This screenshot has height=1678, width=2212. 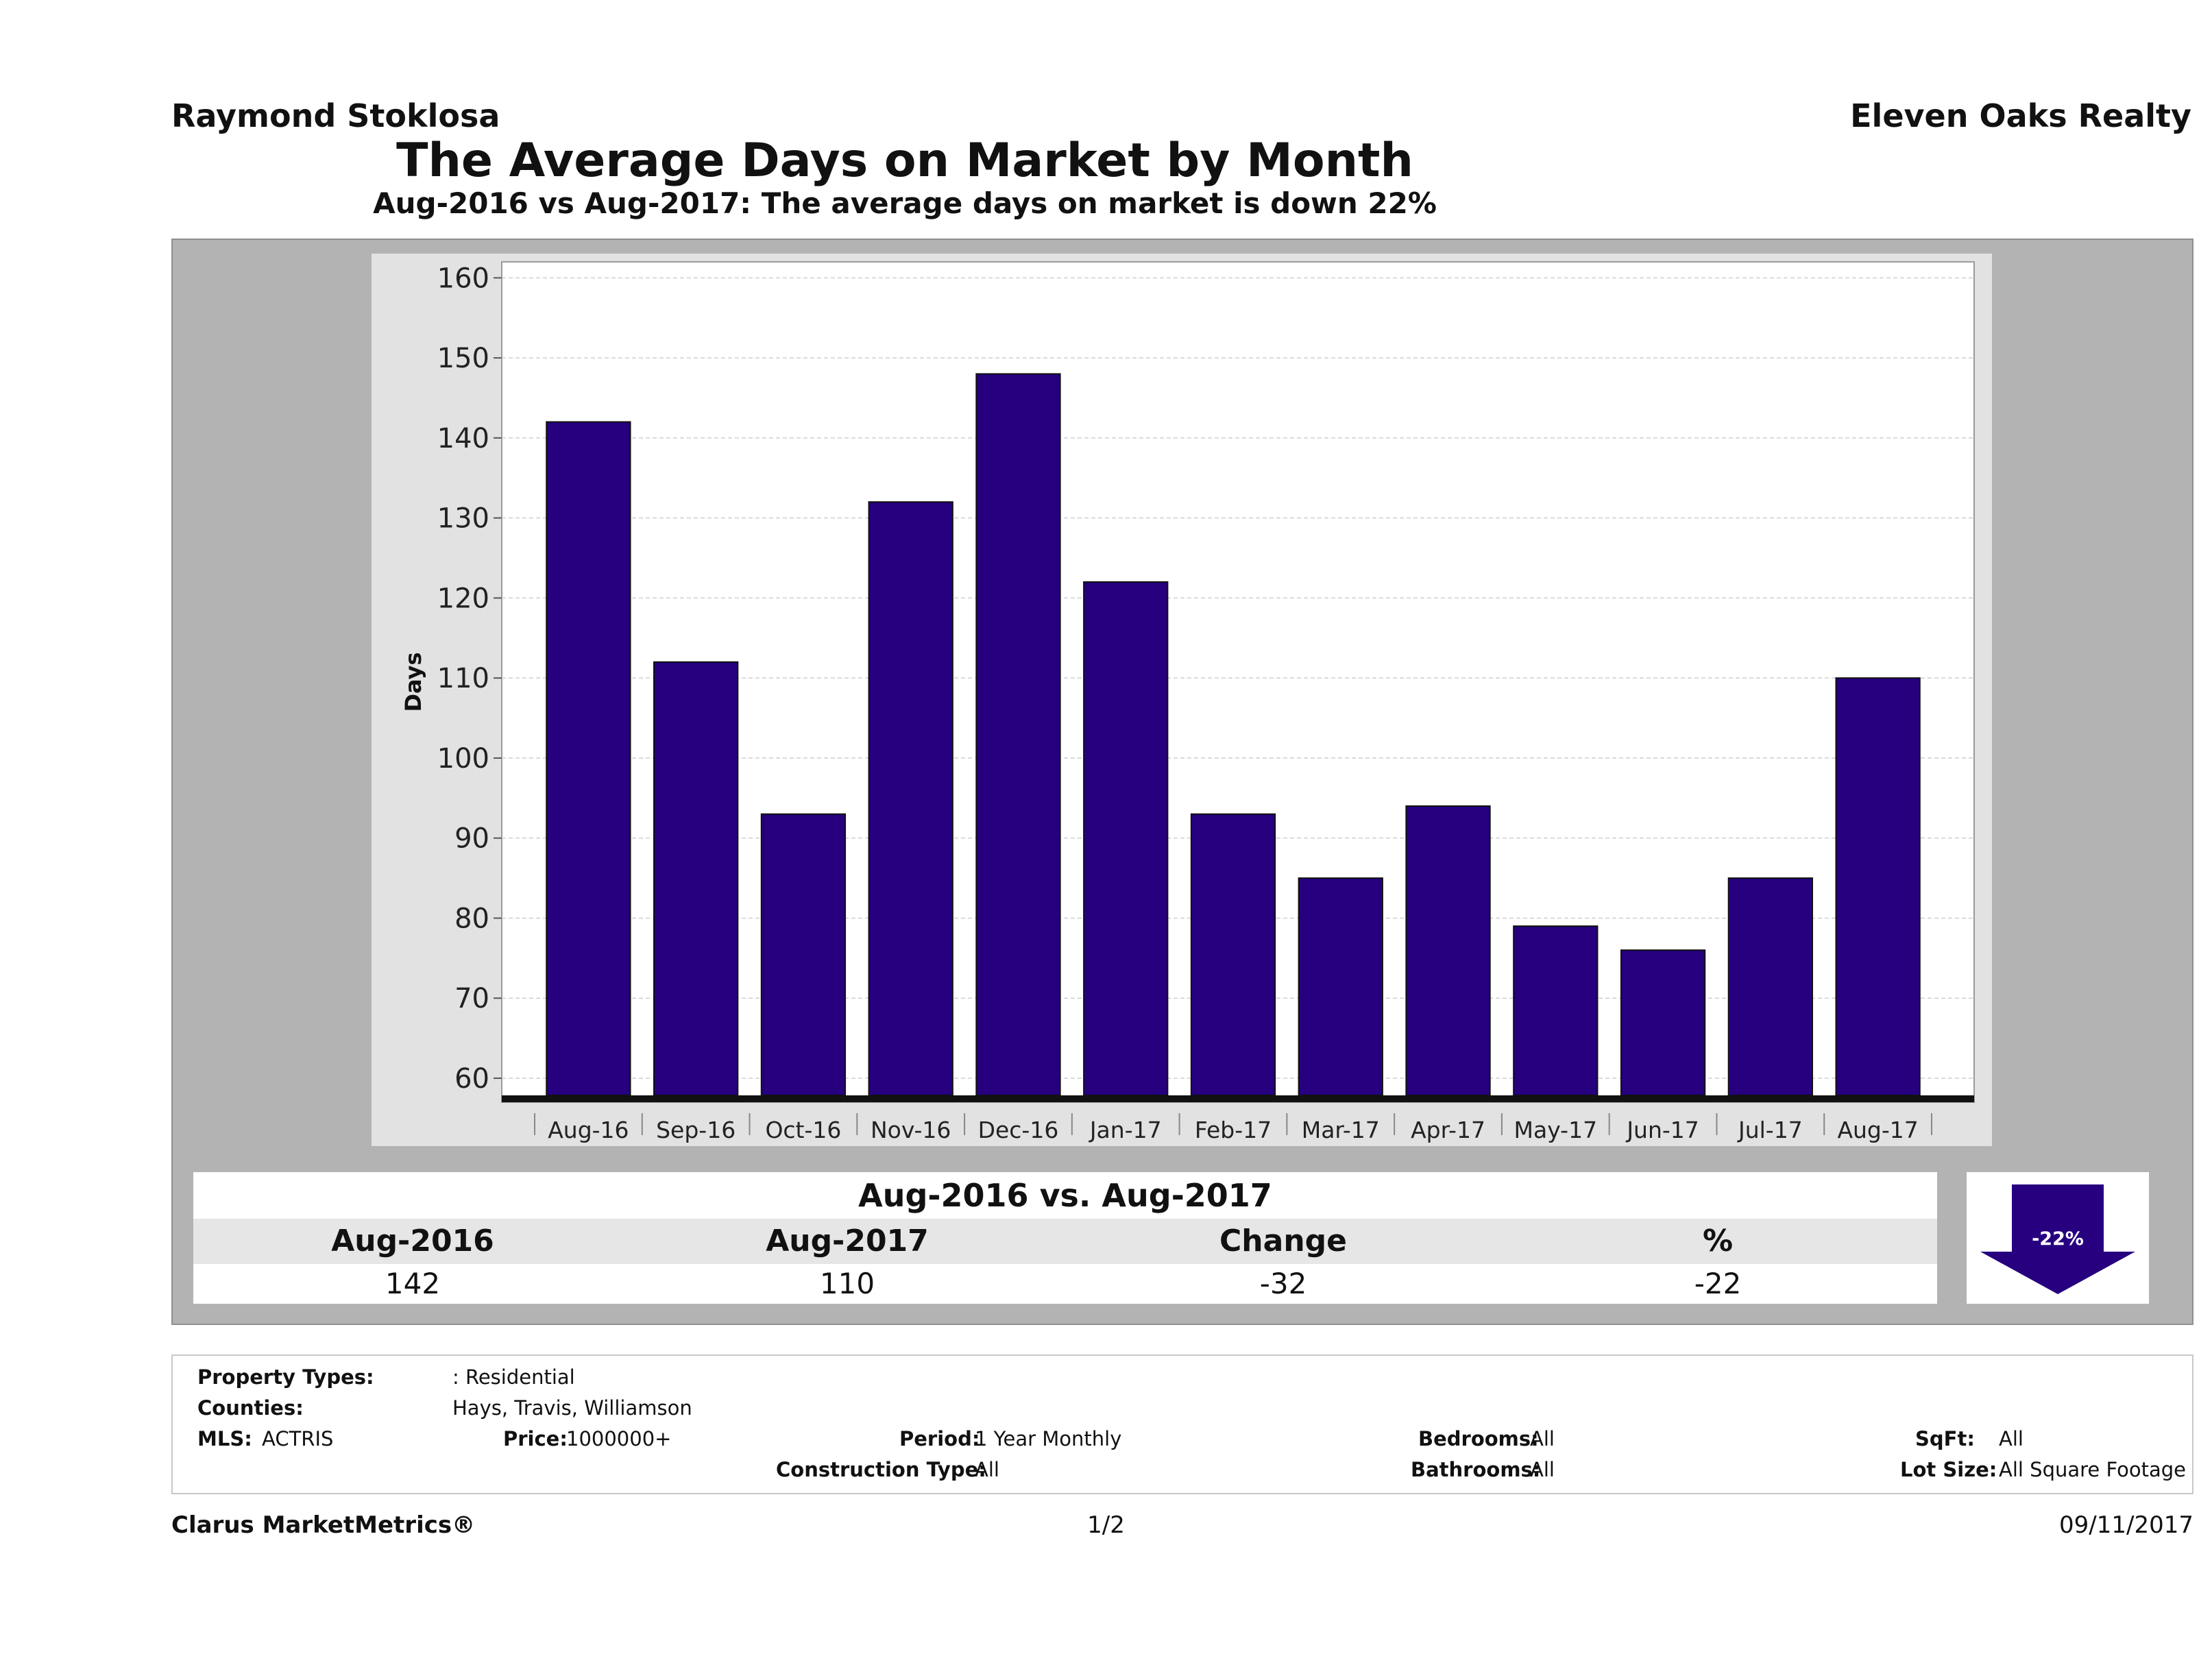 What do you see at coordinates (413, 1283) in the screenshot?
I see `summary-value-aug-2016: 142` at bounding box center [413, 1283].